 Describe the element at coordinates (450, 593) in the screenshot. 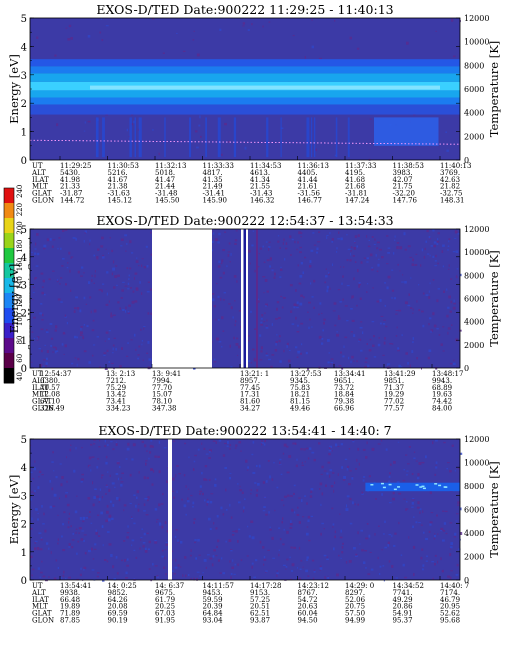

I see `cell-value: 7174.` at that location.